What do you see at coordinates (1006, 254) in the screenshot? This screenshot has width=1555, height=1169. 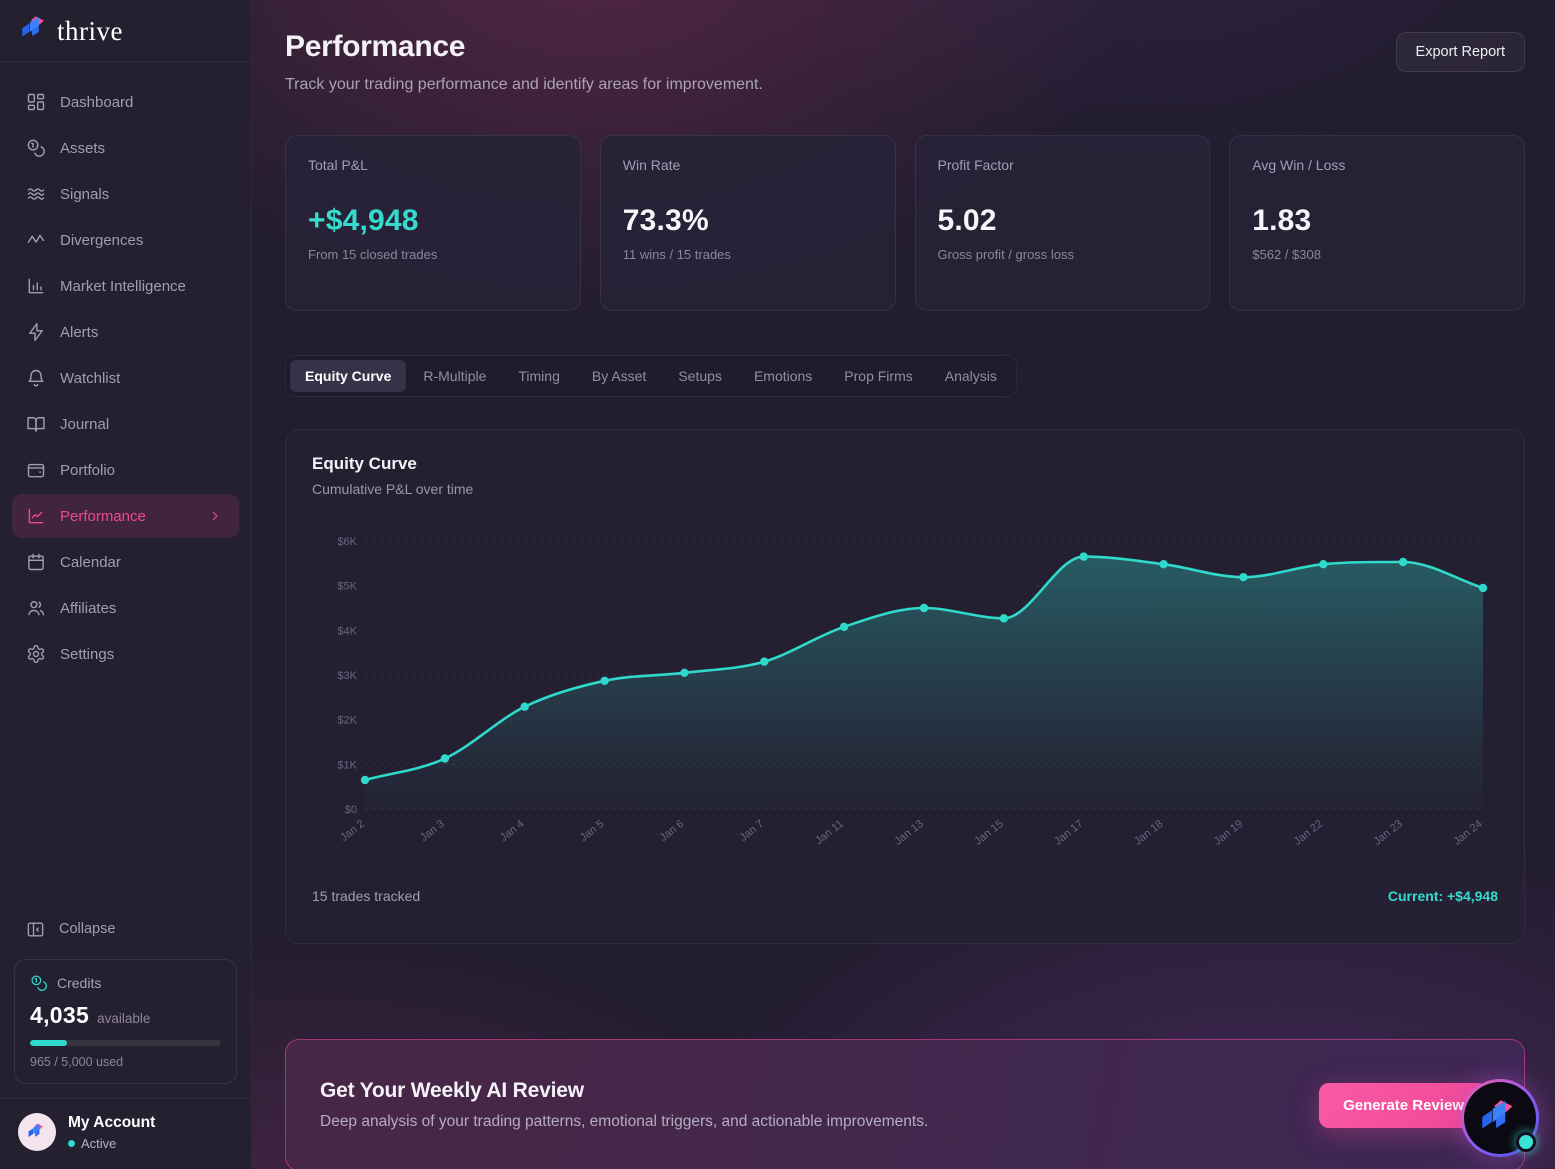 I see `stat-subtext: Gross profit / gross loss` at bounding box center [1006, 254].